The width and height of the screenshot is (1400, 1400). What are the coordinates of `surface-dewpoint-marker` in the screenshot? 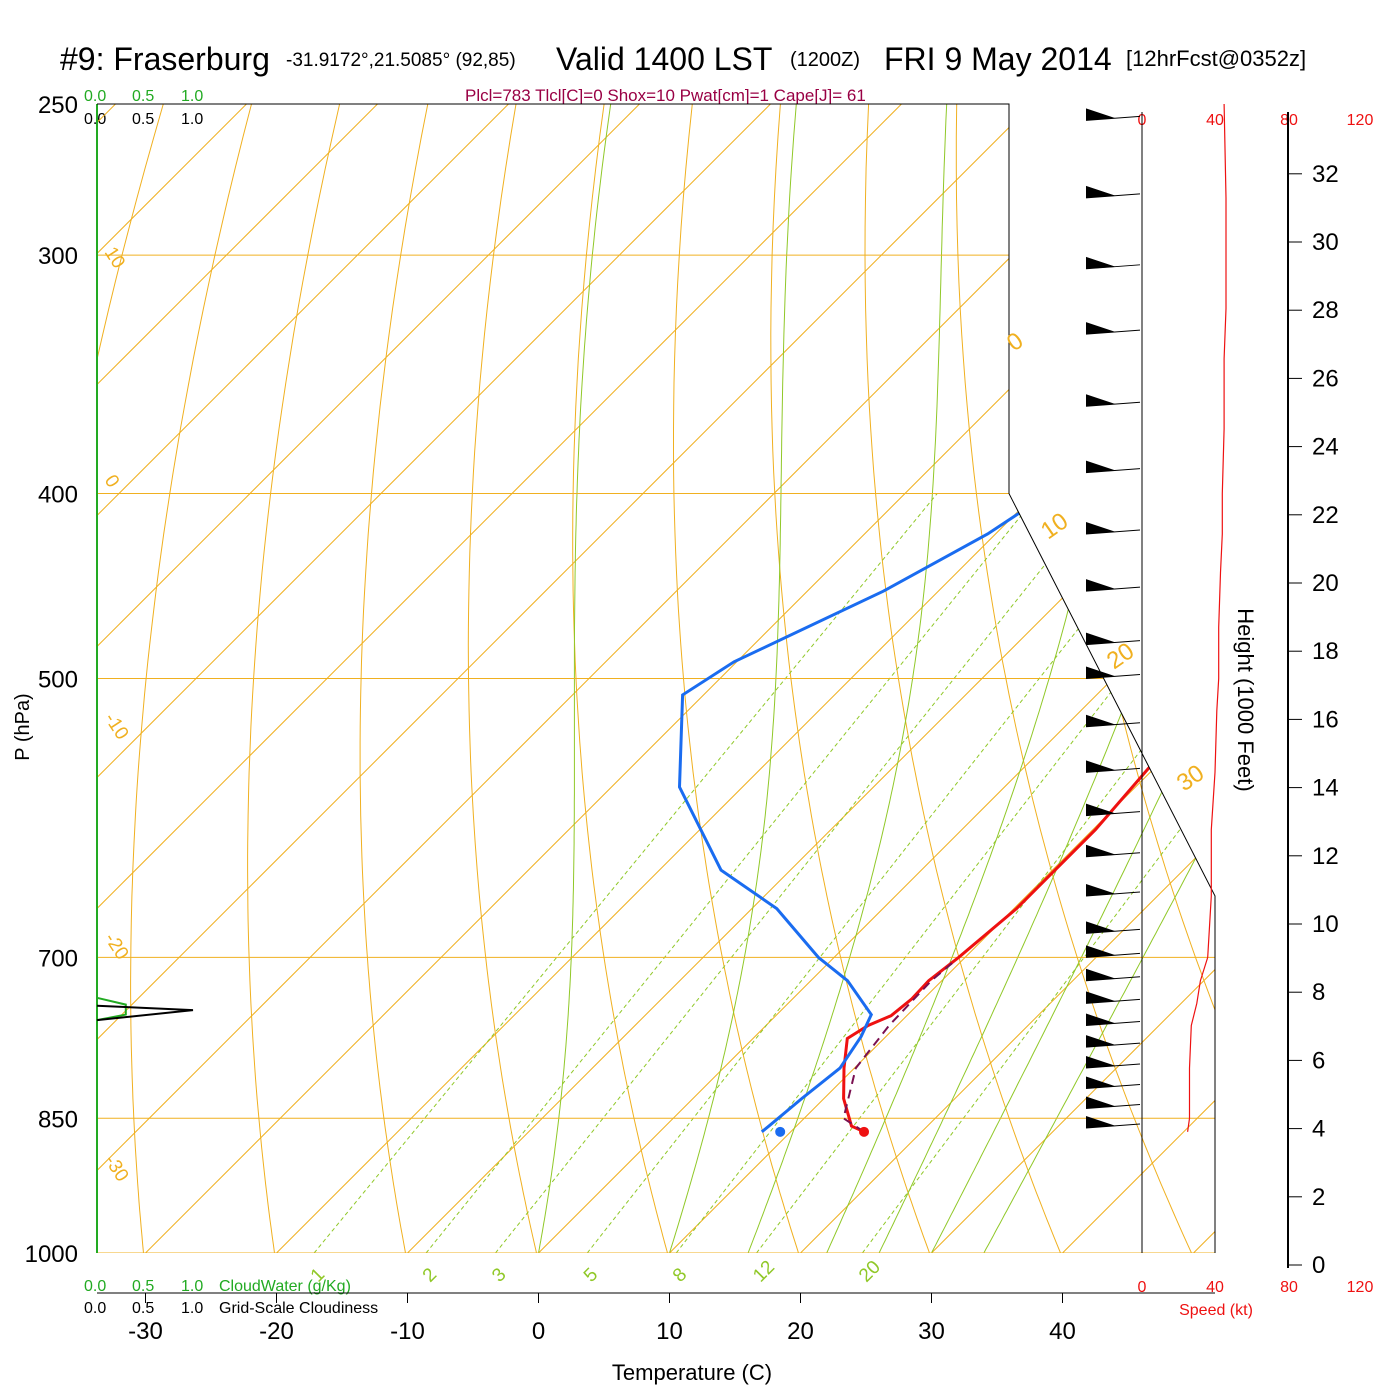 It's located at (780, 1131).